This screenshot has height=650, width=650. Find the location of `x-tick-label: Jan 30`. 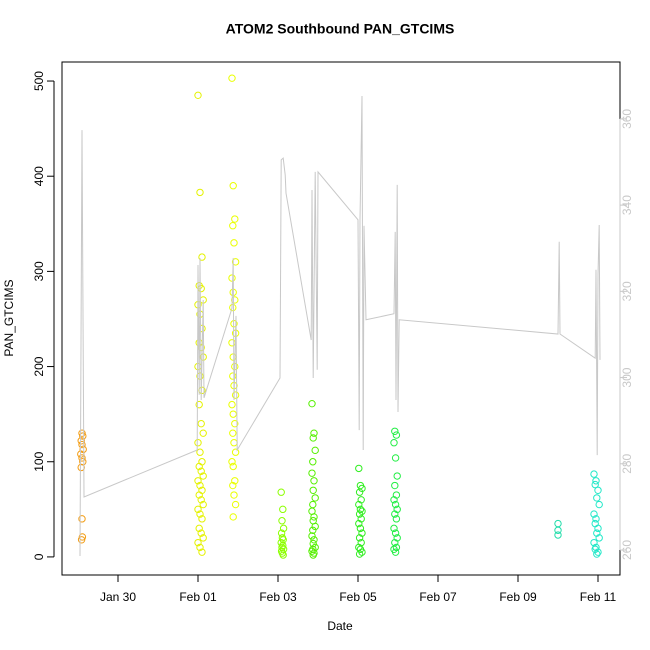

x-tick-label: Jan 30 is located at coordinates (118, 597).